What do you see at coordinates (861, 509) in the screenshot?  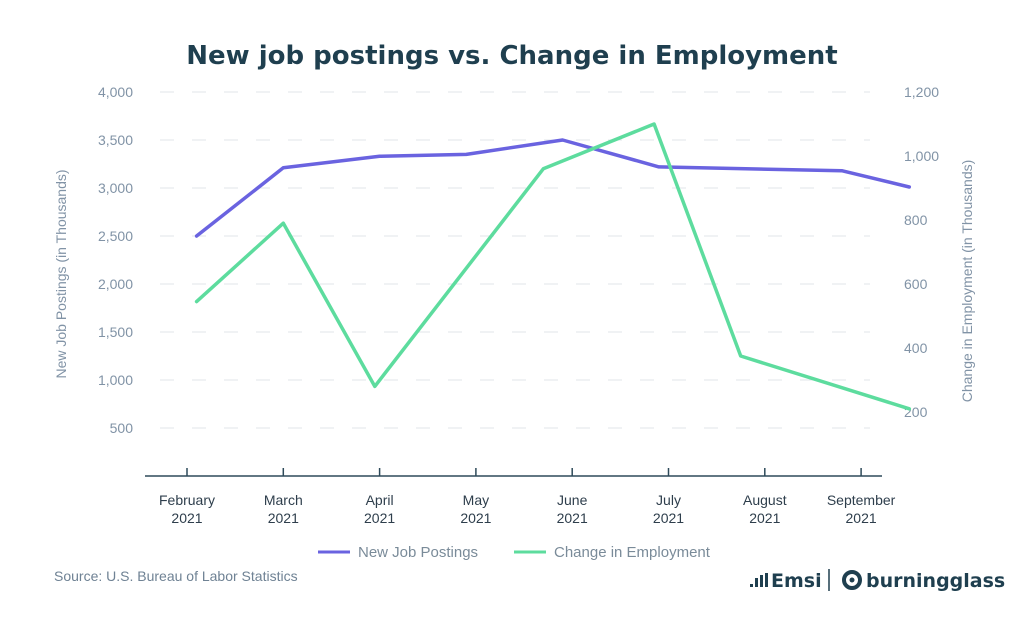 I see `x-tick-label: September 2021` at bounding box center [861, 509].